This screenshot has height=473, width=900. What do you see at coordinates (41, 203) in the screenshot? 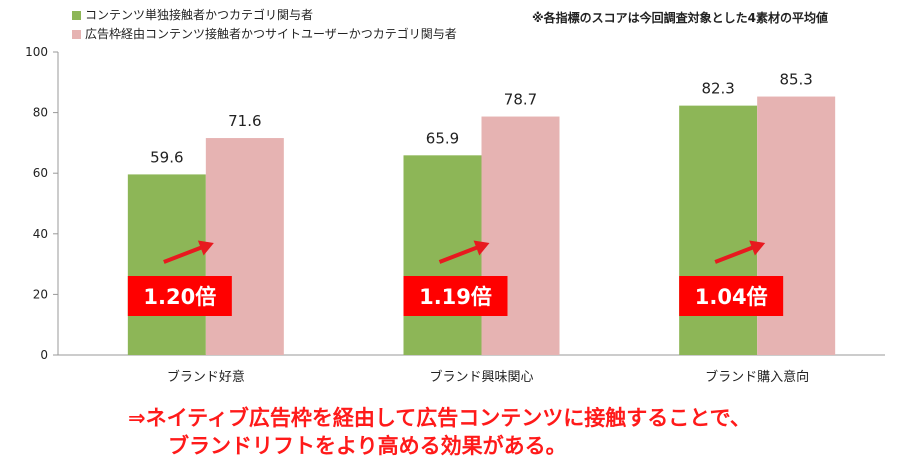
I see `y-axis-ticks: 0 20 40 60 80 100` at bounding box center [41, 203].